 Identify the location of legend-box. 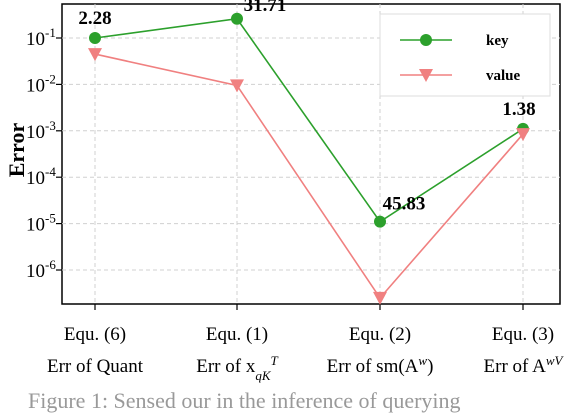
(465, 55).